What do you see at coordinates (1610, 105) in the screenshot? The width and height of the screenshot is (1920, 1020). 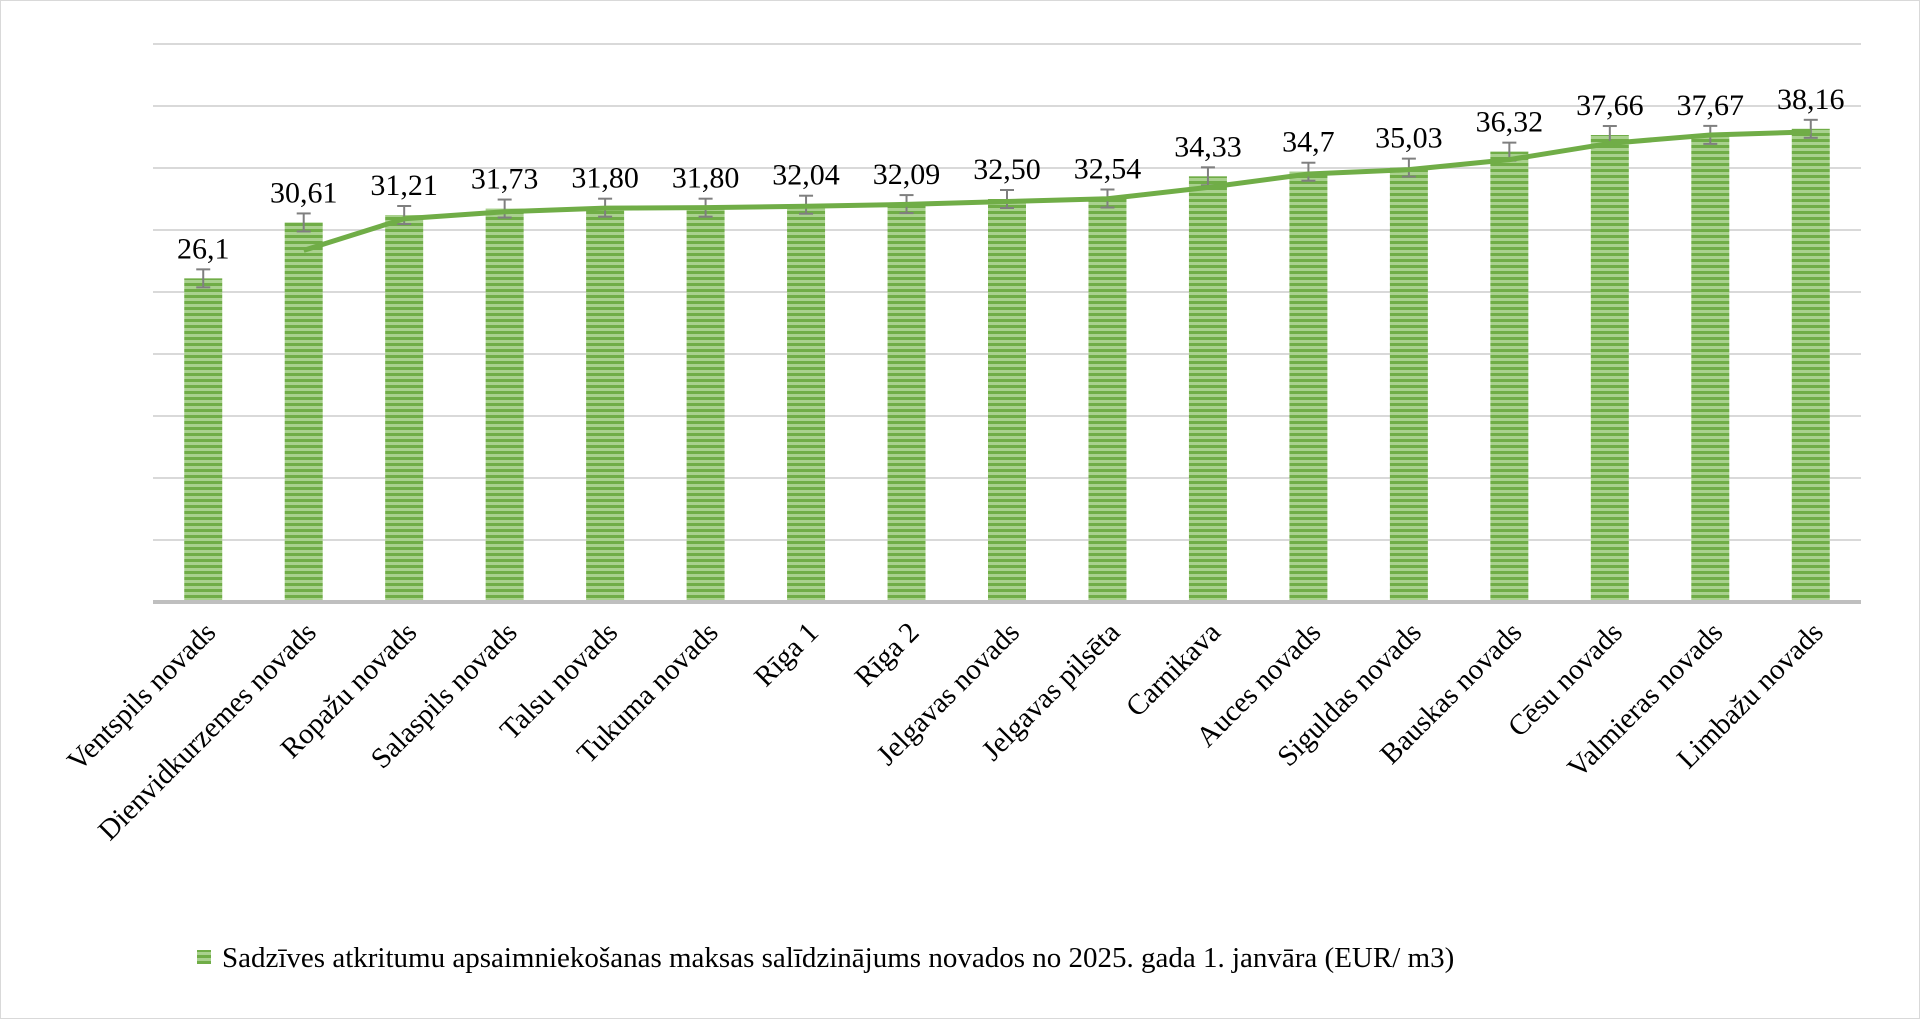 I see `value-label: 37,66` at bounding box center [1610, 105].